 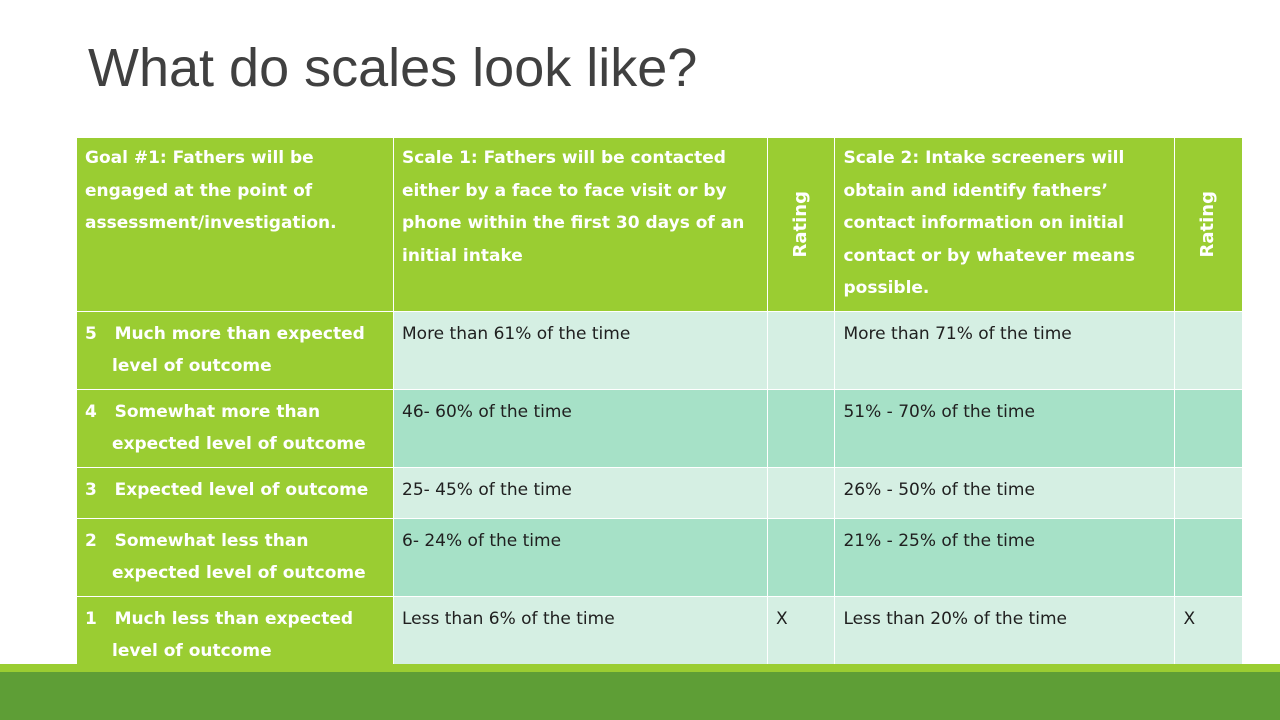 What do you see at coordinates (580, 492) in the screenshot?
I see `scale1-cell: 25- 45% of the time` at bounding box center [580, 492].